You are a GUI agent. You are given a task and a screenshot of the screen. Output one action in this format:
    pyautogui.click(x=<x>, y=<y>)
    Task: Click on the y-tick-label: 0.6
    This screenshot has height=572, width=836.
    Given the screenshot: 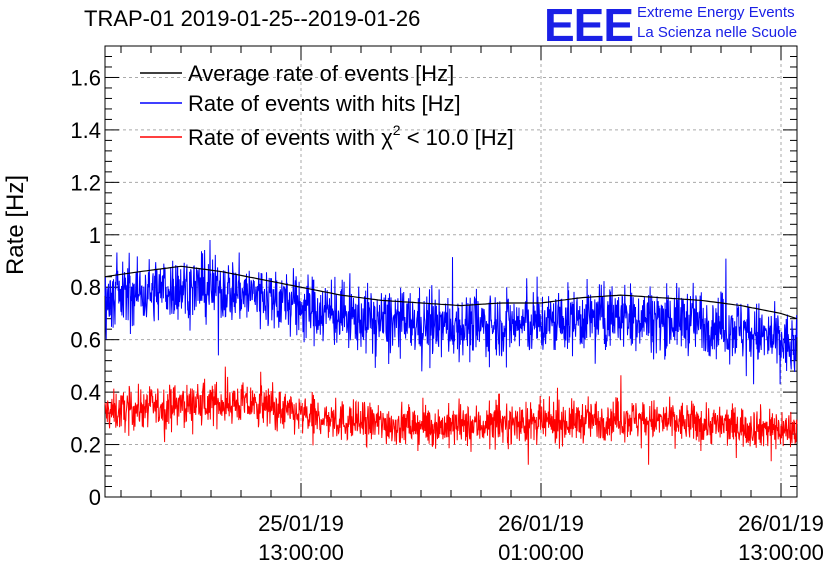 What is the action you would take?
    pyautogui.click(x=85, y=340)
    